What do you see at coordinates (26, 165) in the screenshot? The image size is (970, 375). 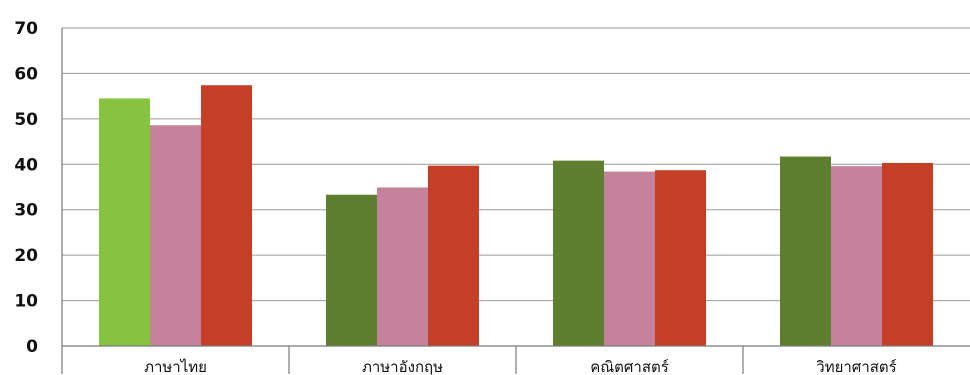 I see `y-tick-label: 40` at bounding box center [26, 165].